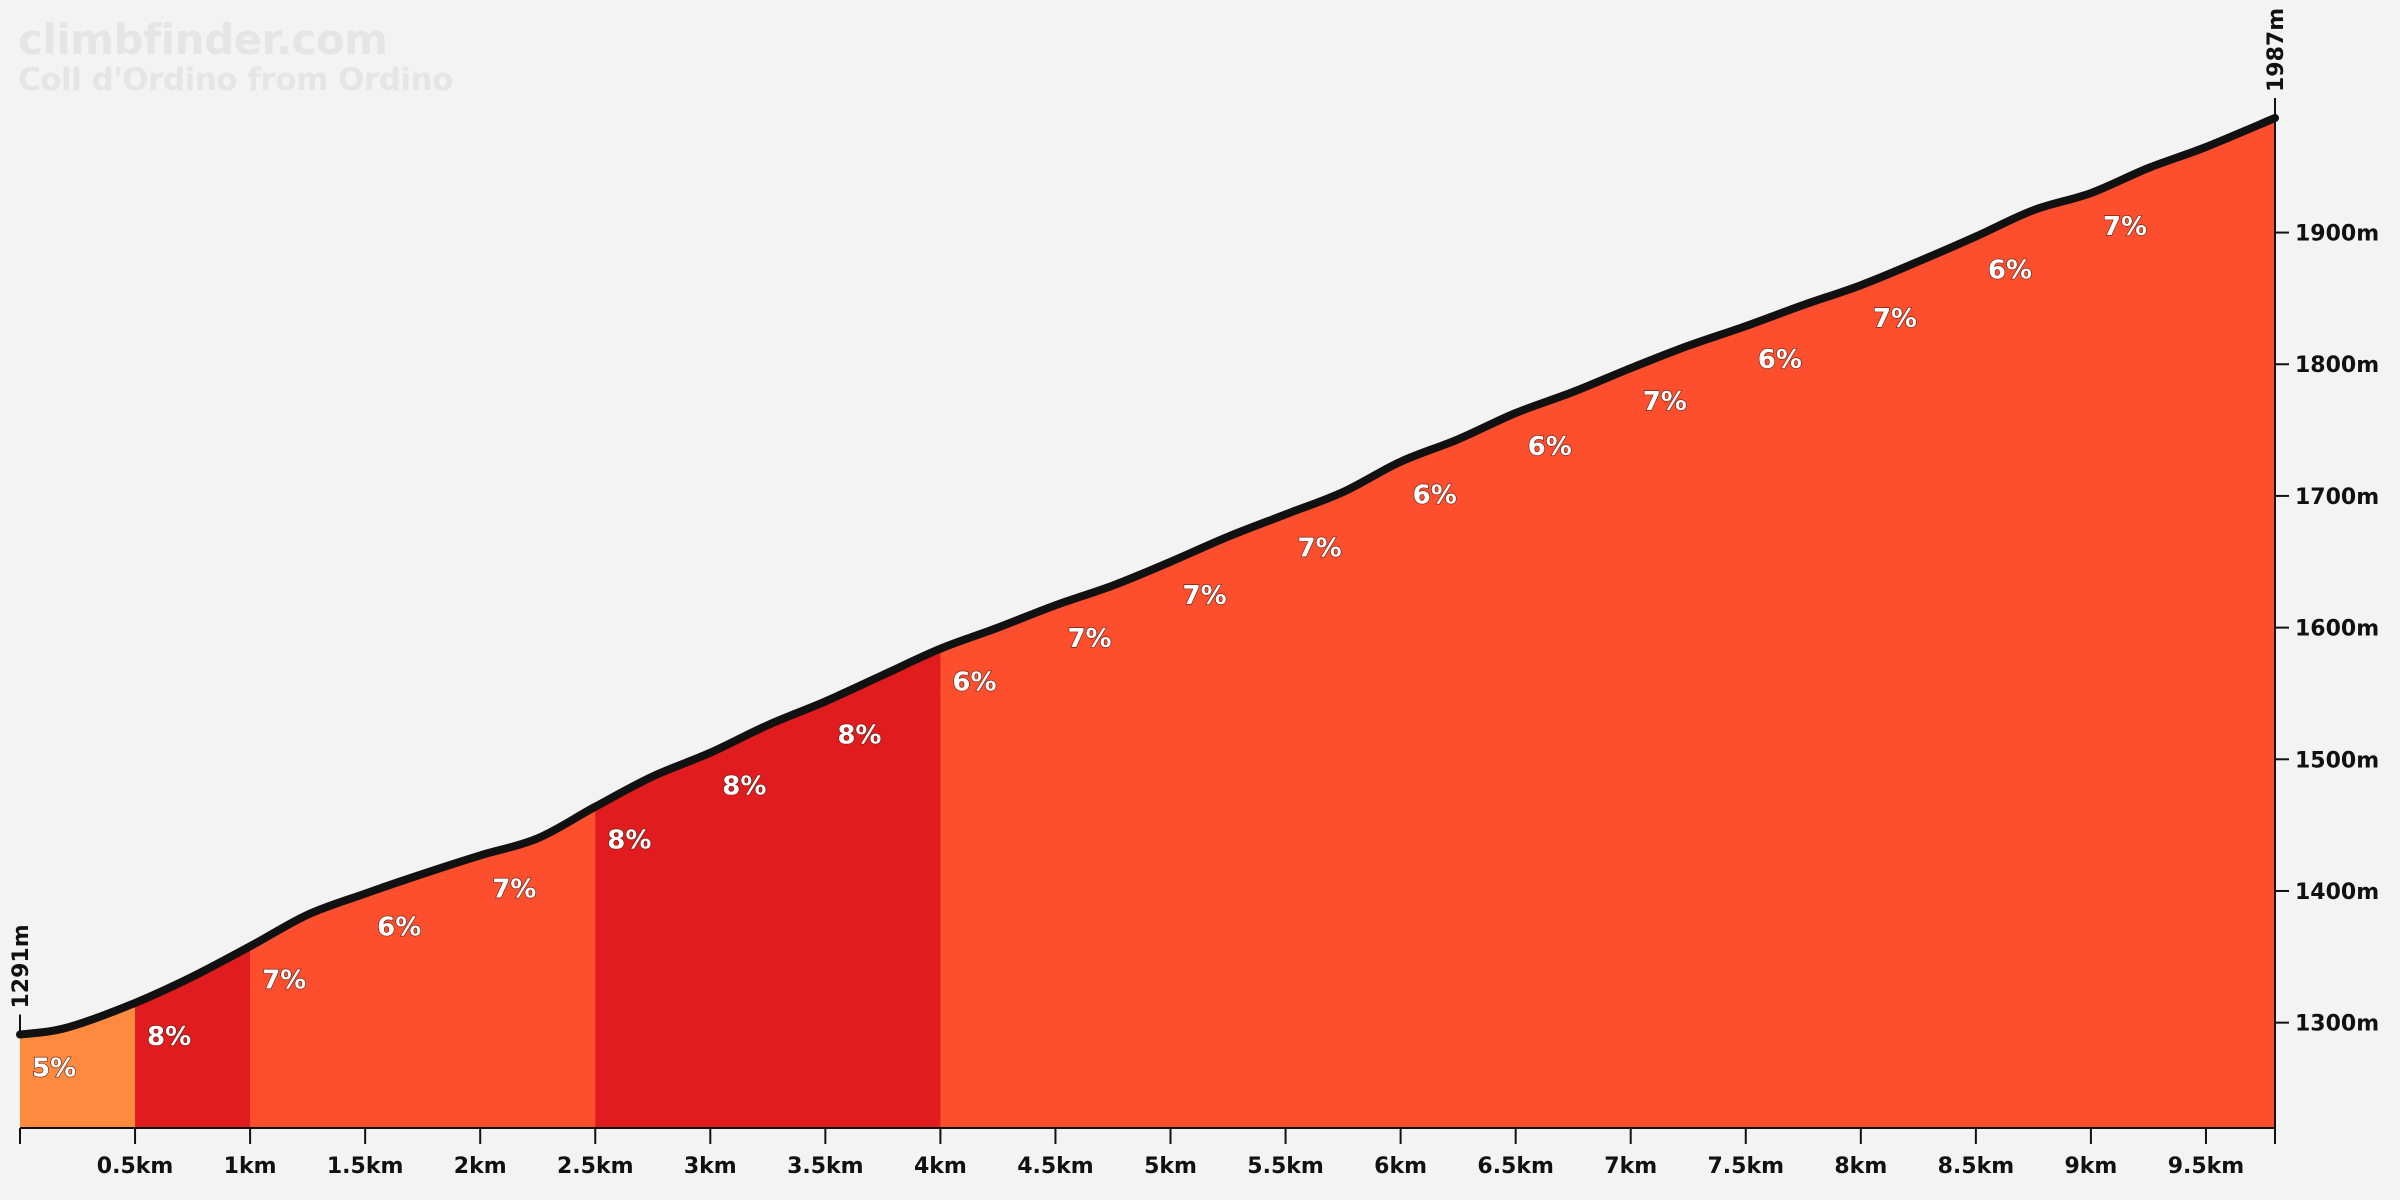  I want to click on x-tick-label: 8.5km, so click(1976, 1166).